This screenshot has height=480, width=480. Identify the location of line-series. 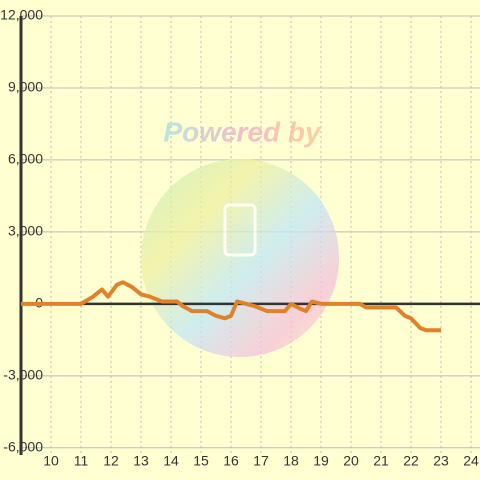
(231, 306).